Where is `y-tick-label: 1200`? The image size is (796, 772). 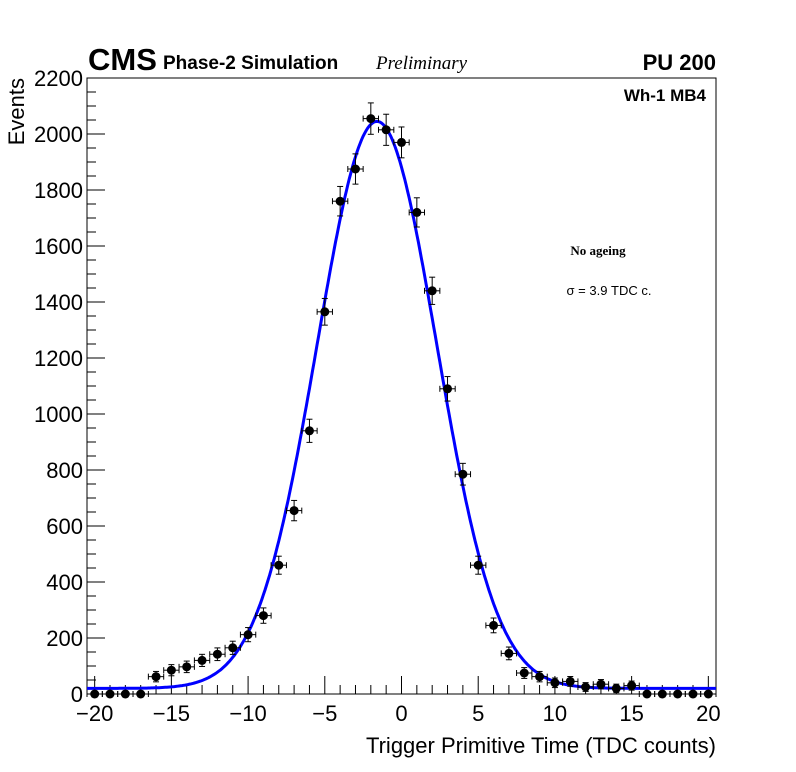
y-tick-label: 1200 is located at coordinates (58, 358).